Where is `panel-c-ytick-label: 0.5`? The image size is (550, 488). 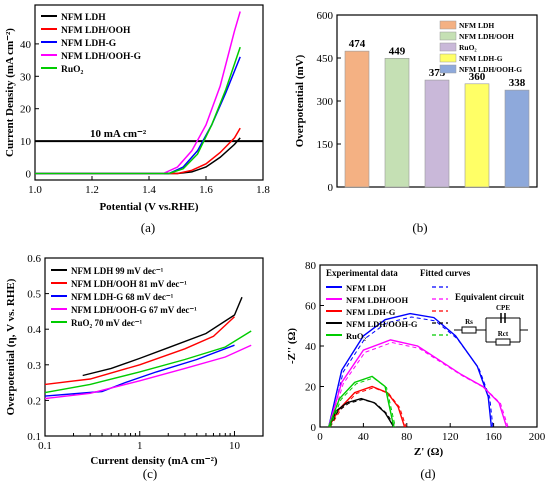 panel-c-ytick-label: 0.5 is located at coordinates (34, 295).